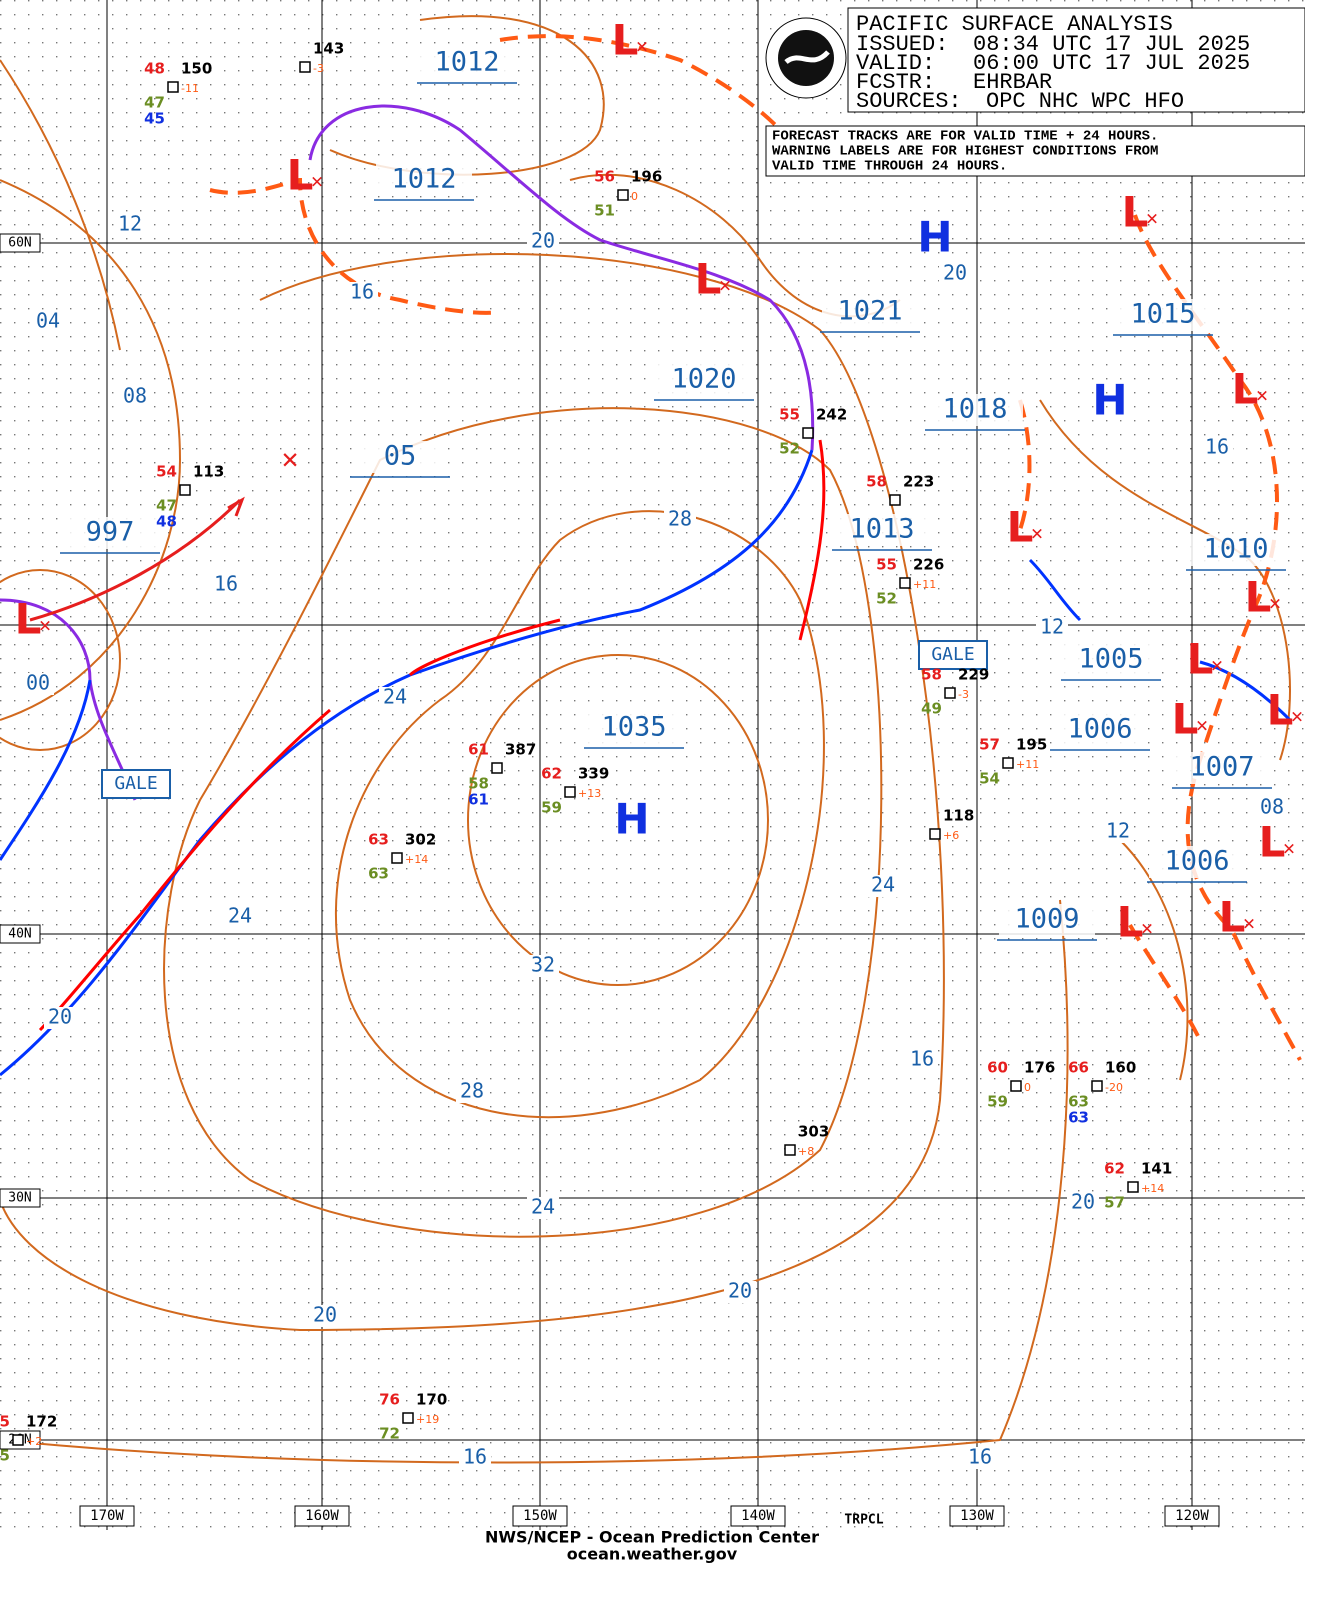 The image size is (1332, 1600). What do you see at coordinates (604, 211) in the screenshot?
I see `station-dew: 51` at bounding box center [604, 211].